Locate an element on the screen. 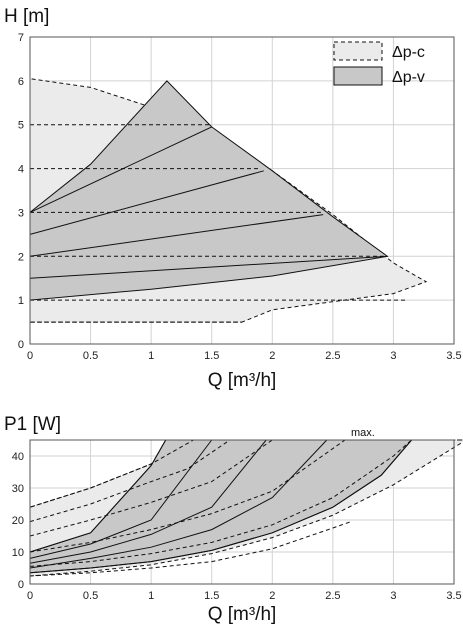 The height and width of the screenshot is (632, 463). head-chart-xtick-label: 0 is located at coordinates (30, 356).